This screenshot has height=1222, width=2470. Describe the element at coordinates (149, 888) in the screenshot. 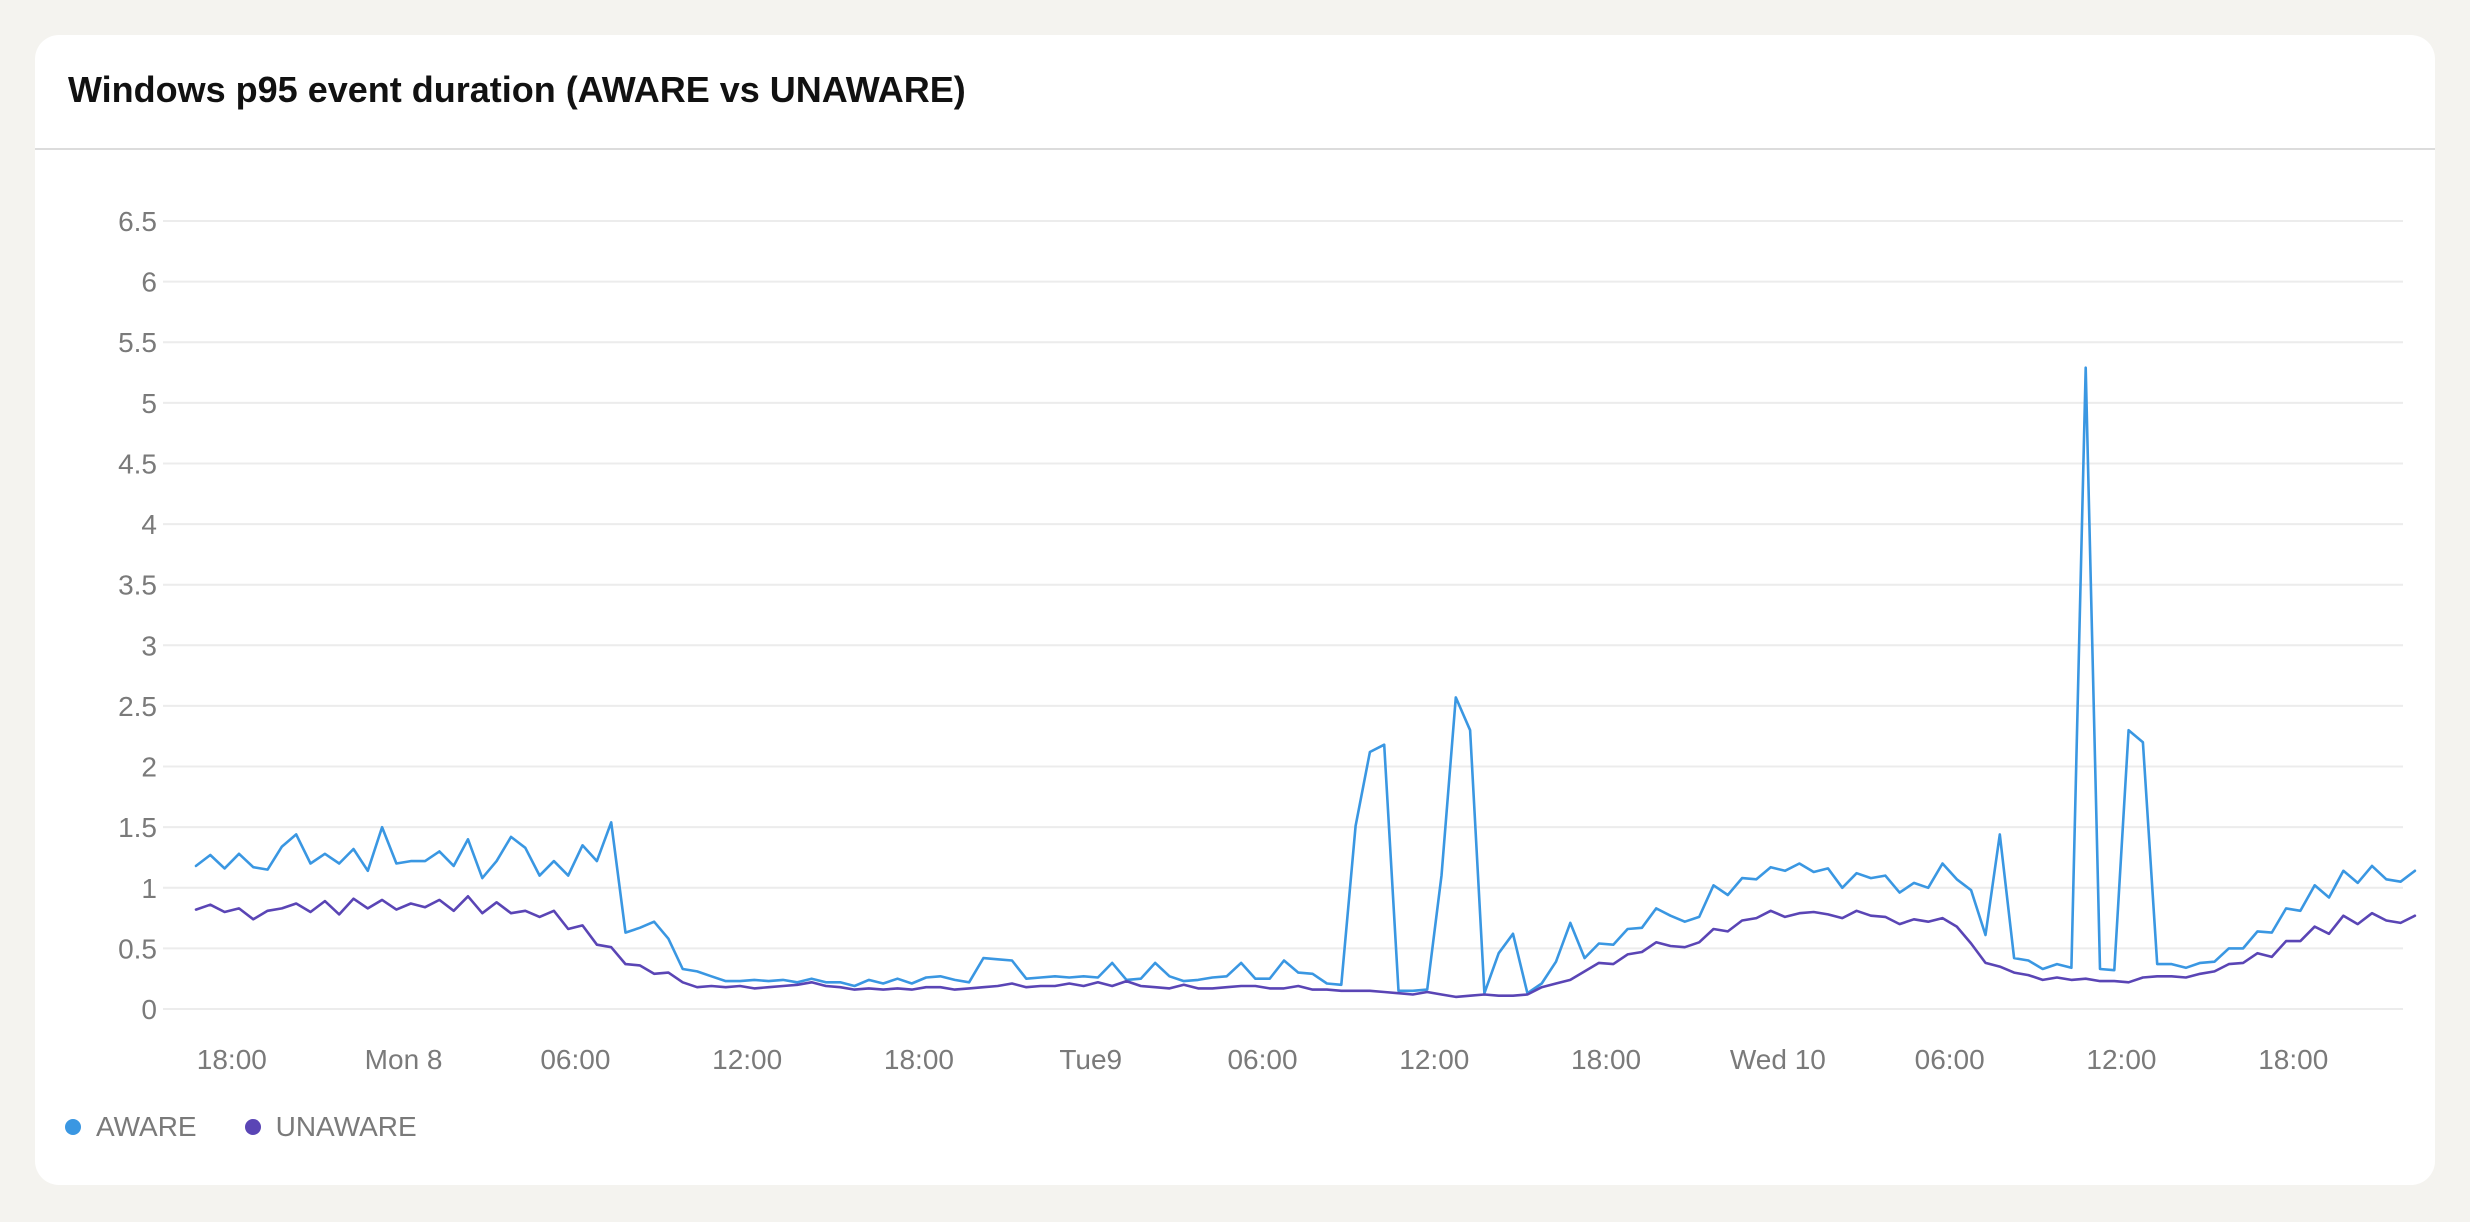

I see `y-tick-label: 1` at that location.